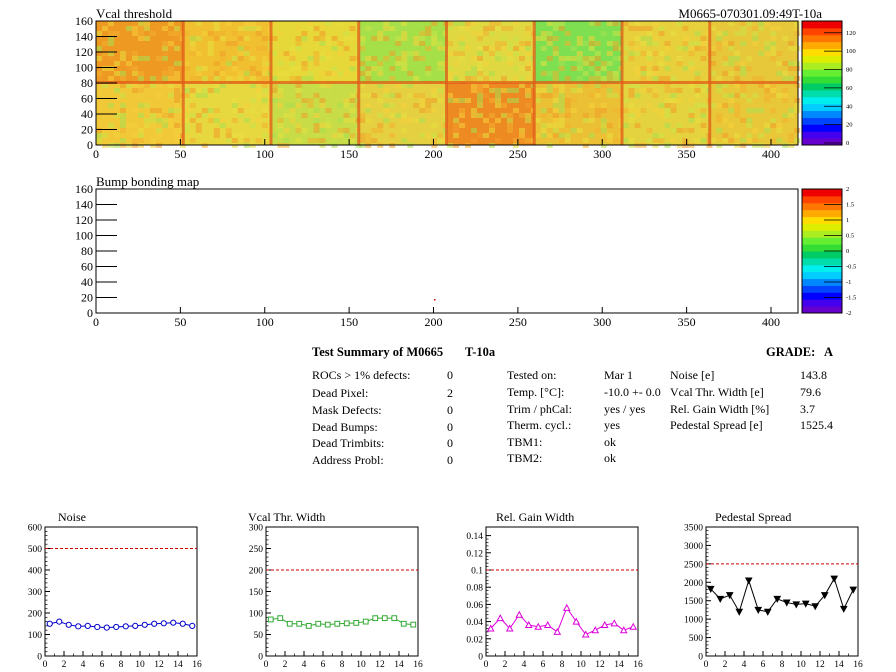  I want to click on x-tick-label: 2, so click(505, 665).